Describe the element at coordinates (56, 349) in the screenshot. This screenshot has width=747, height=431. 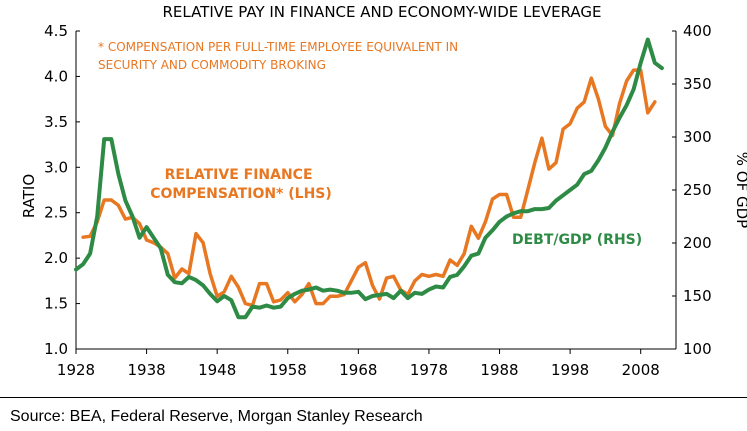
I see `y-left-tick-label: 1.0` at that location.